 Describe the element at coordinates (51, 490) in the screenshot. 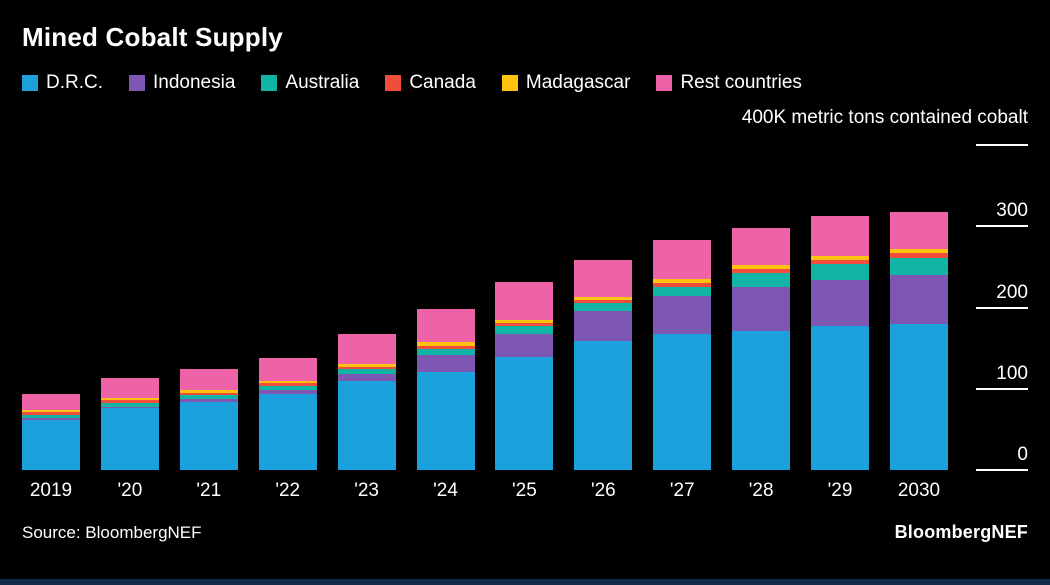

I see `x-axis-label: 2019` at that location.